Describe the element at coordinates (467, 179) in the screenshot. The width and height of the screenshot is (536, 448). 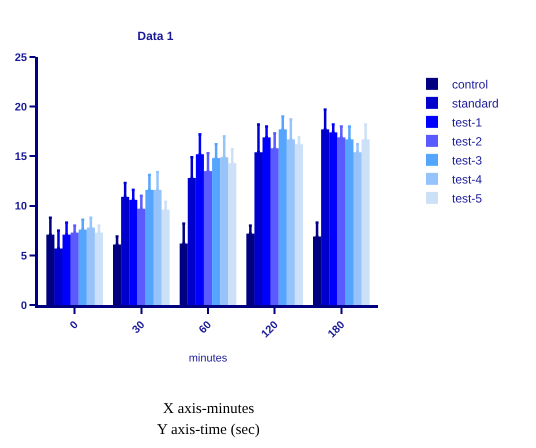
I see `legend-label: test-4` at that location.